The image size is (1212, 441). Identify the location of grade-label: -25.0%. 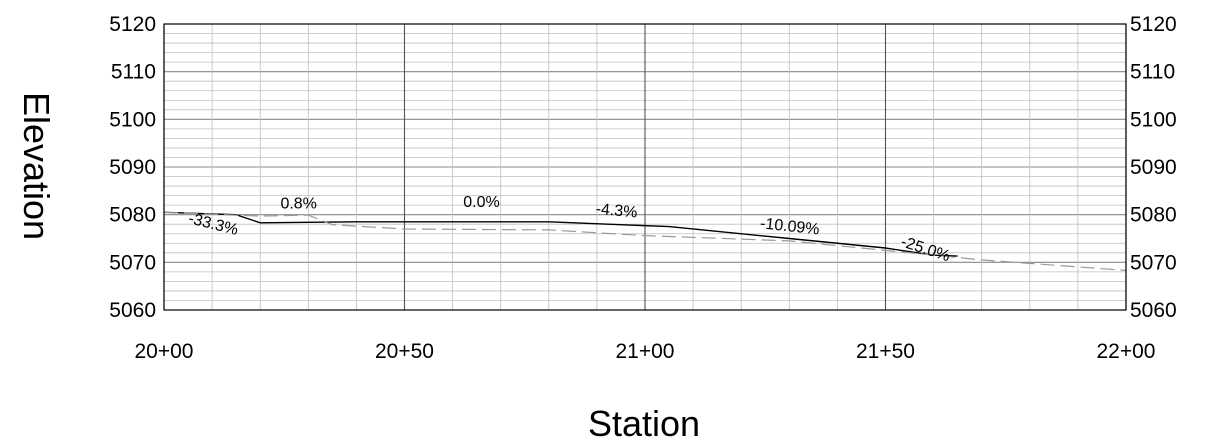
(925, 250).